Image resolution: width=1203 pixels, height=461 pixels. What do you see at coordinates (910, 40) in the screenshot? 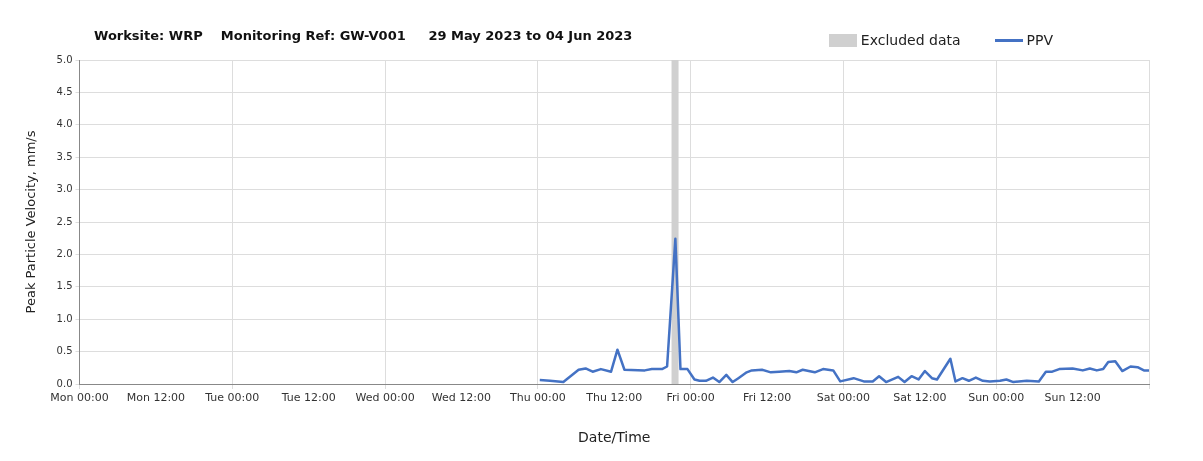
I see `legend-label: Excluded data` at bounding box center [910, 40].